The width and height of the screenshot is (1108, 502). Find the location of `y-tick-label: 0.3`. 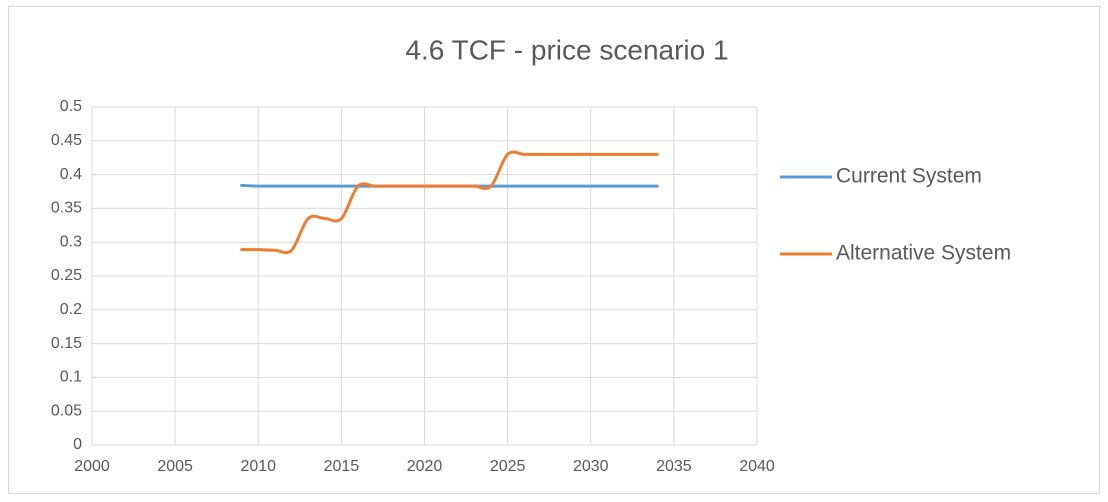

y-tick-label: 0.3 is located at coordinates (71, 241).